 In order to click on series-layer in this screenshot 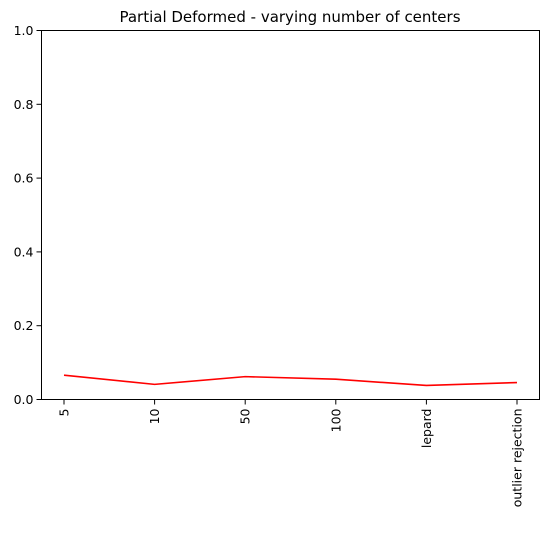, I will do `click(290, 380)`.